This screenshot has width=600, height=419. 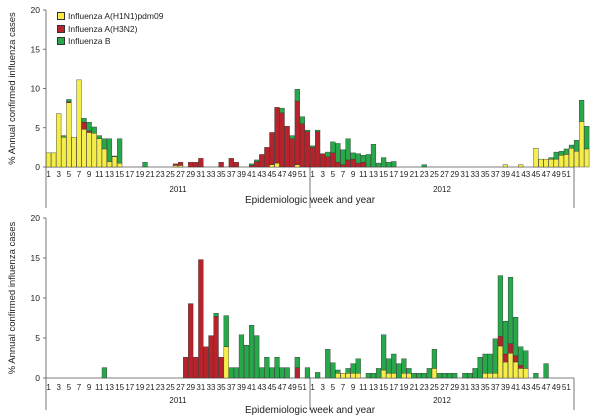 What do you see at coordinates (282, 174) in the screenshot?
I see `x-tick-label: 47` at bounding box center [282, 174].